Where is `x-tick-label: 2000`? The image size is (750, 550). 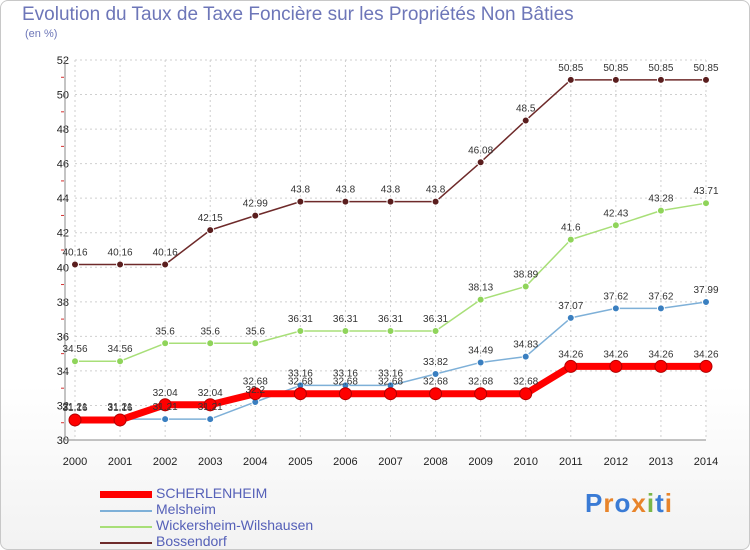 x-tick-label: 2000 is located at coordinates (75, 462).